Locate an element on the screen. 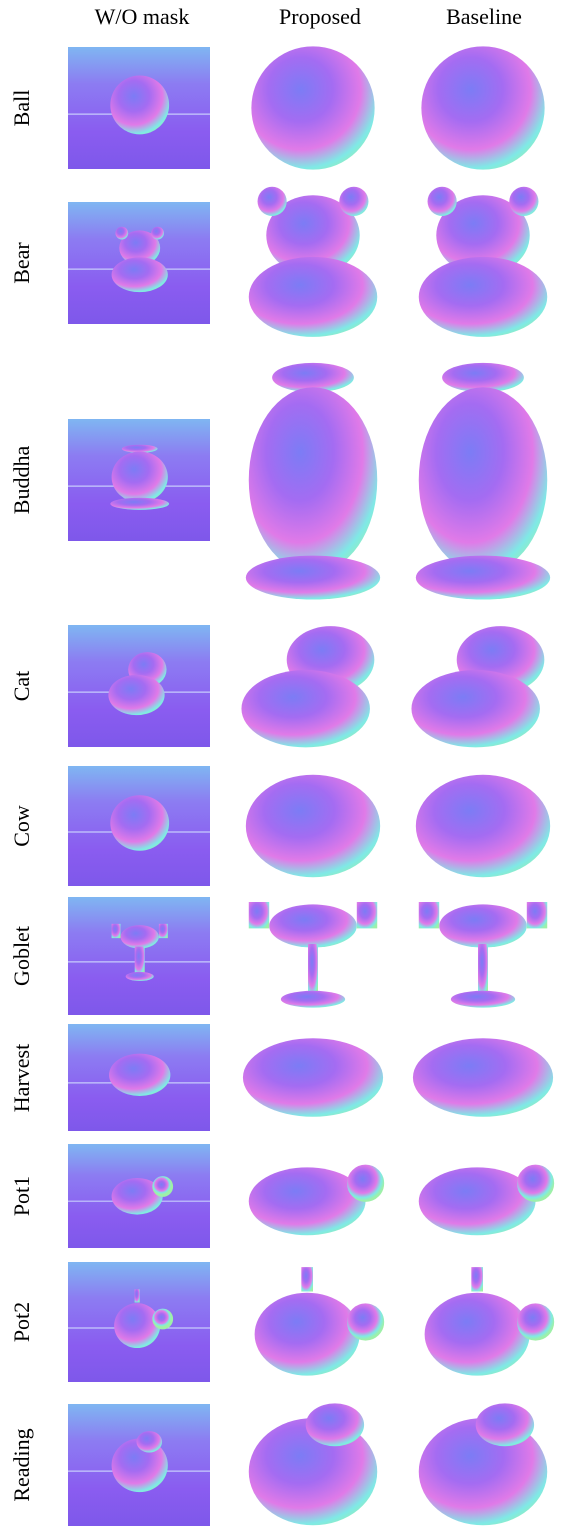 Image resolution: width=565 pixels, height=1538 pixels. proposed-normal-map-cat is located at coordinates (313, 685).